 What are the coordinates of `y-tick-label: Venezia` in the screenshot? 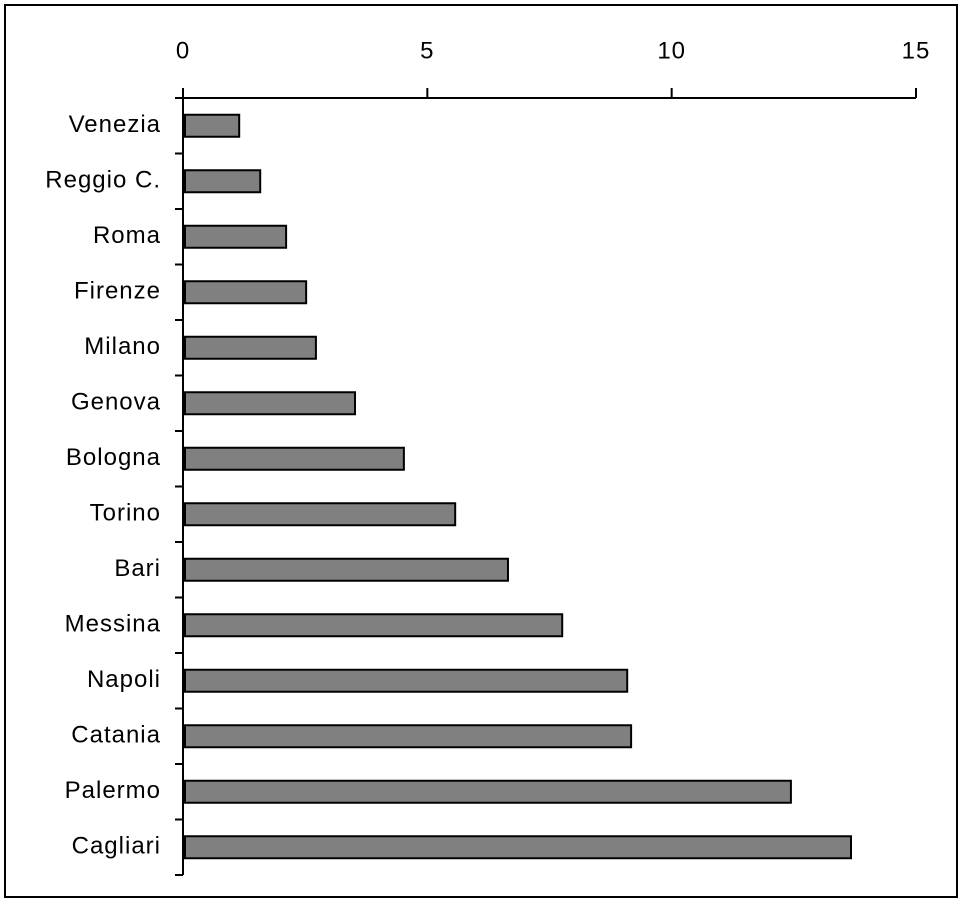 It's located at (115, 124).